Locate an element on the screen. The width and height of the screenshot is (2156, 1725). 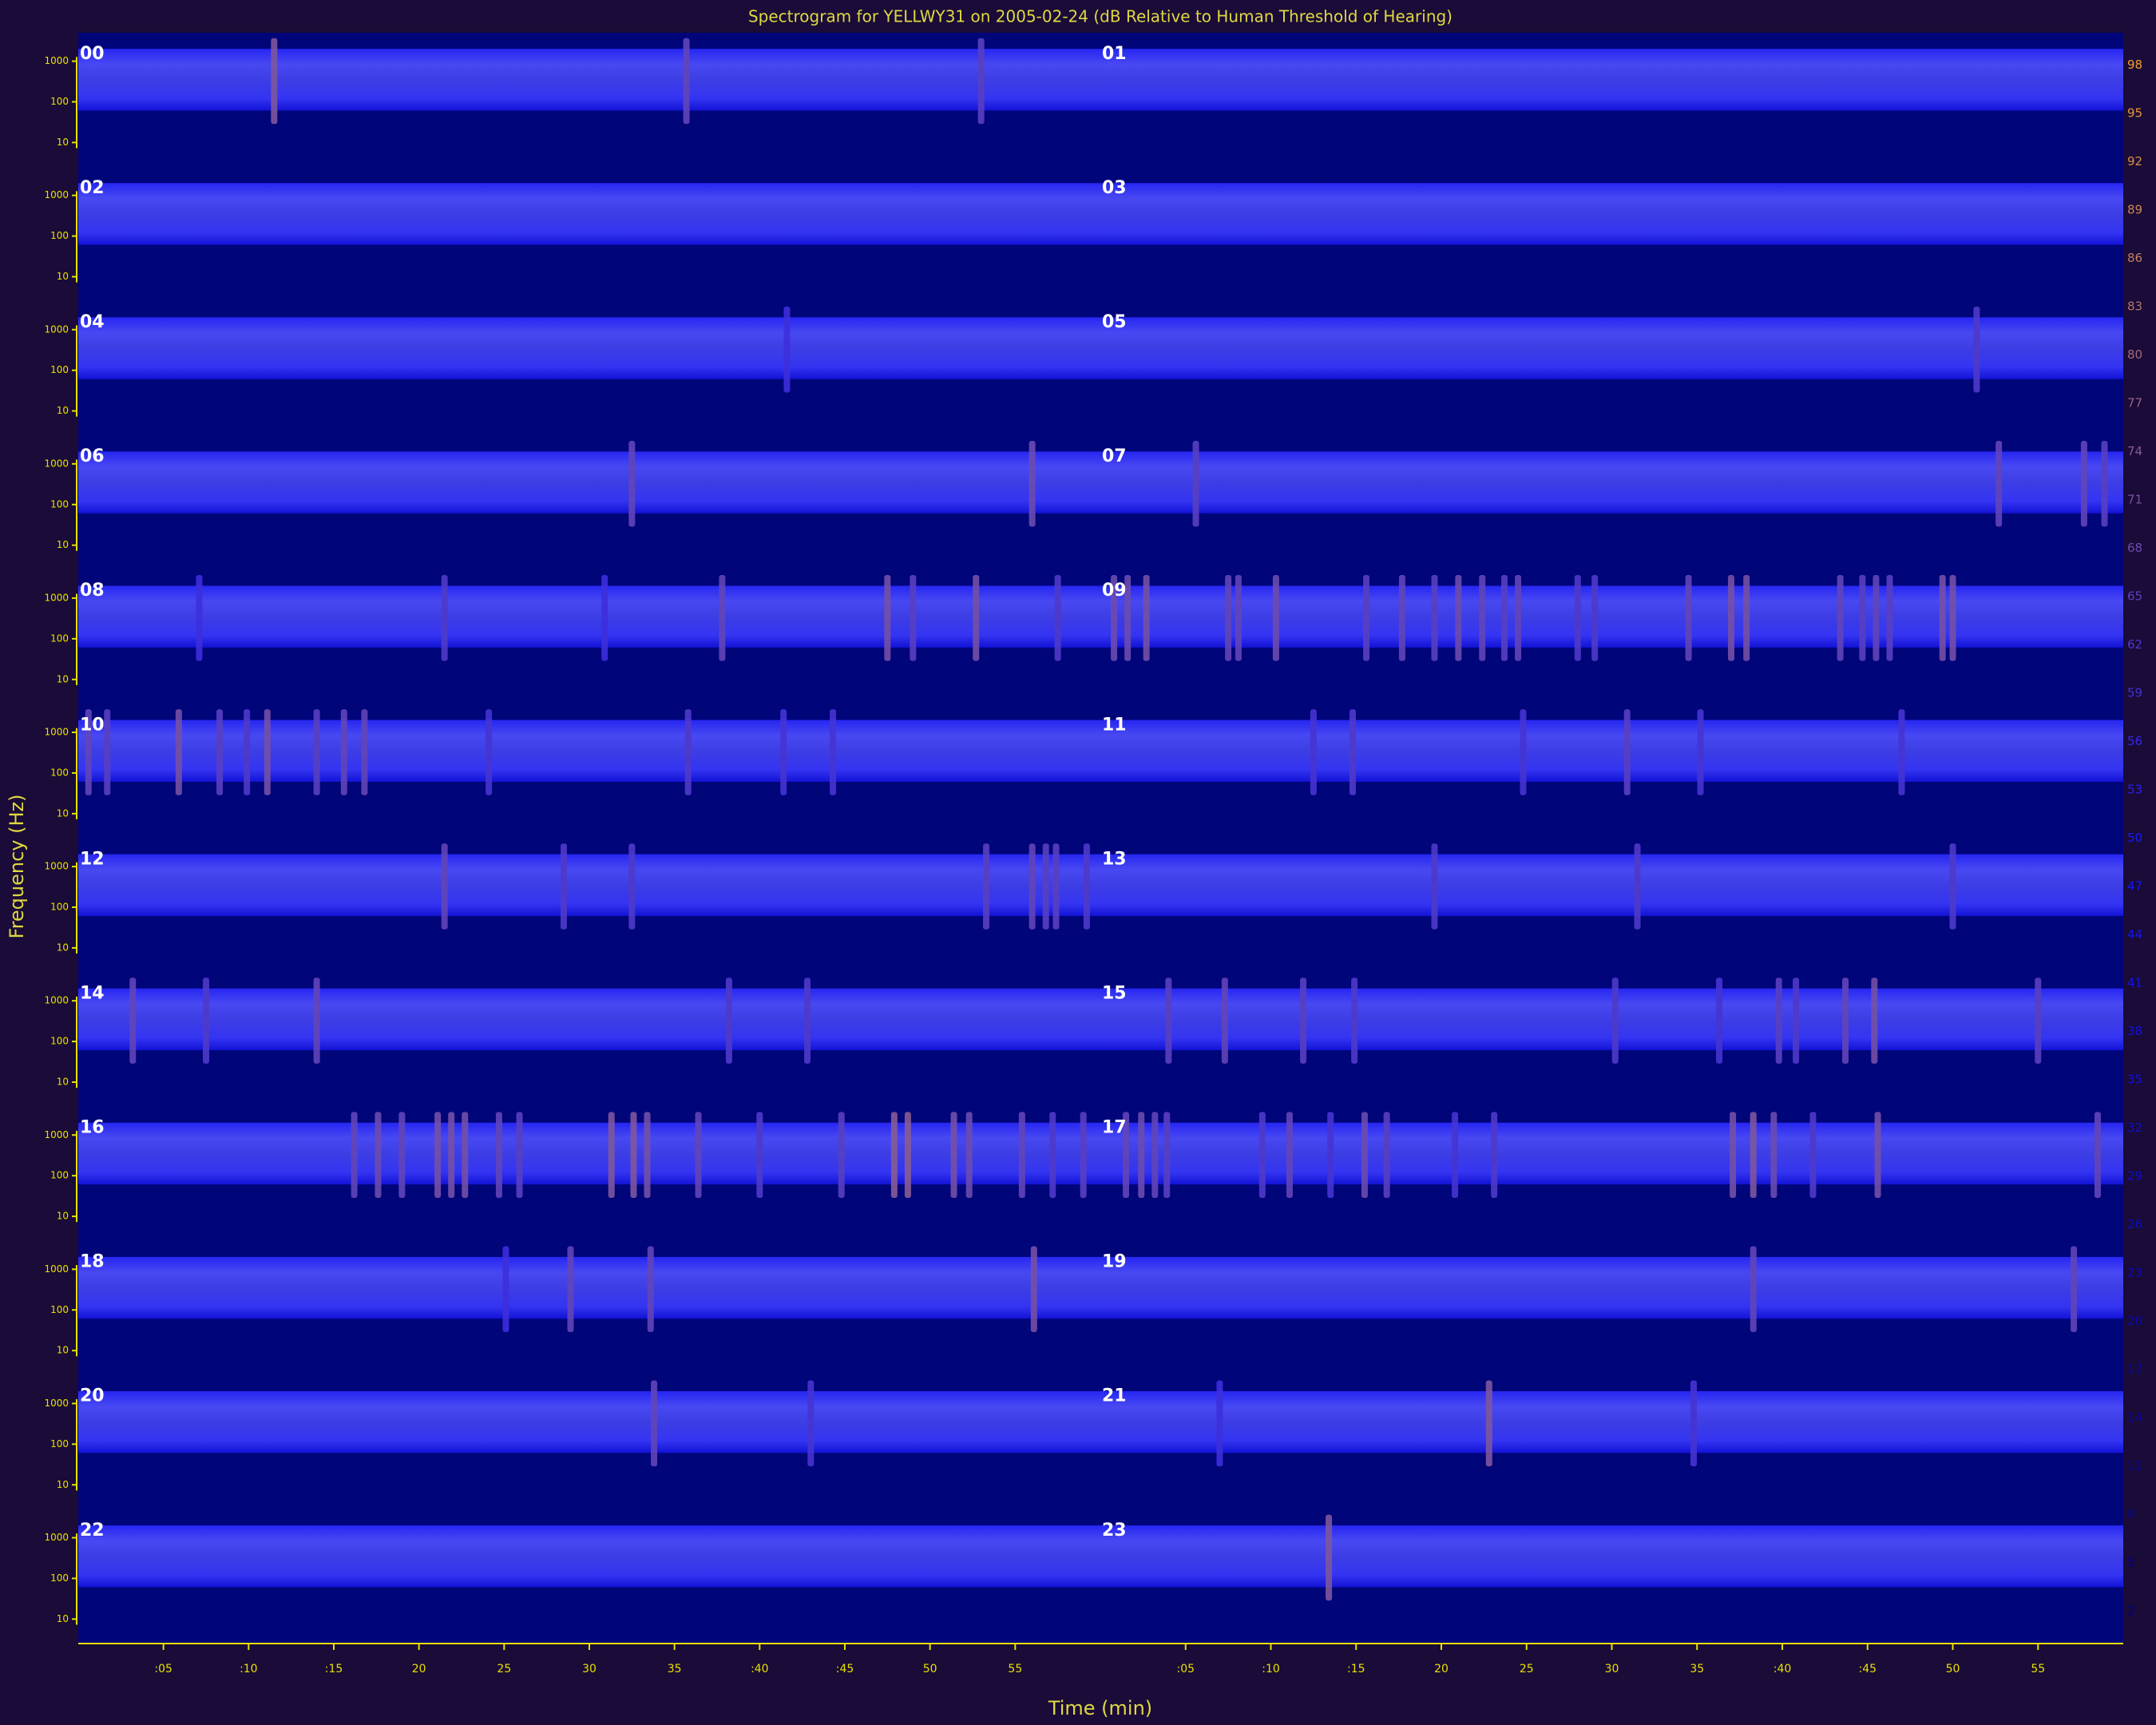
x-tick-label: :40 is located at coordinates (1783, 1669).